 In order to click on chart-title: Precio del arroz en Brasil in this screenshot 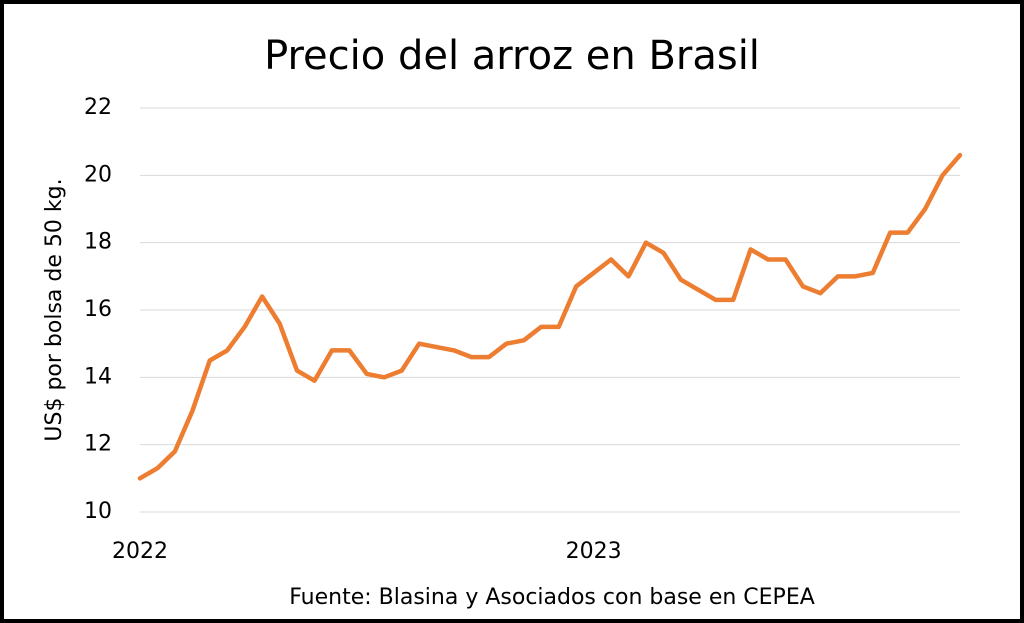, I will do `click(512, 56)`.